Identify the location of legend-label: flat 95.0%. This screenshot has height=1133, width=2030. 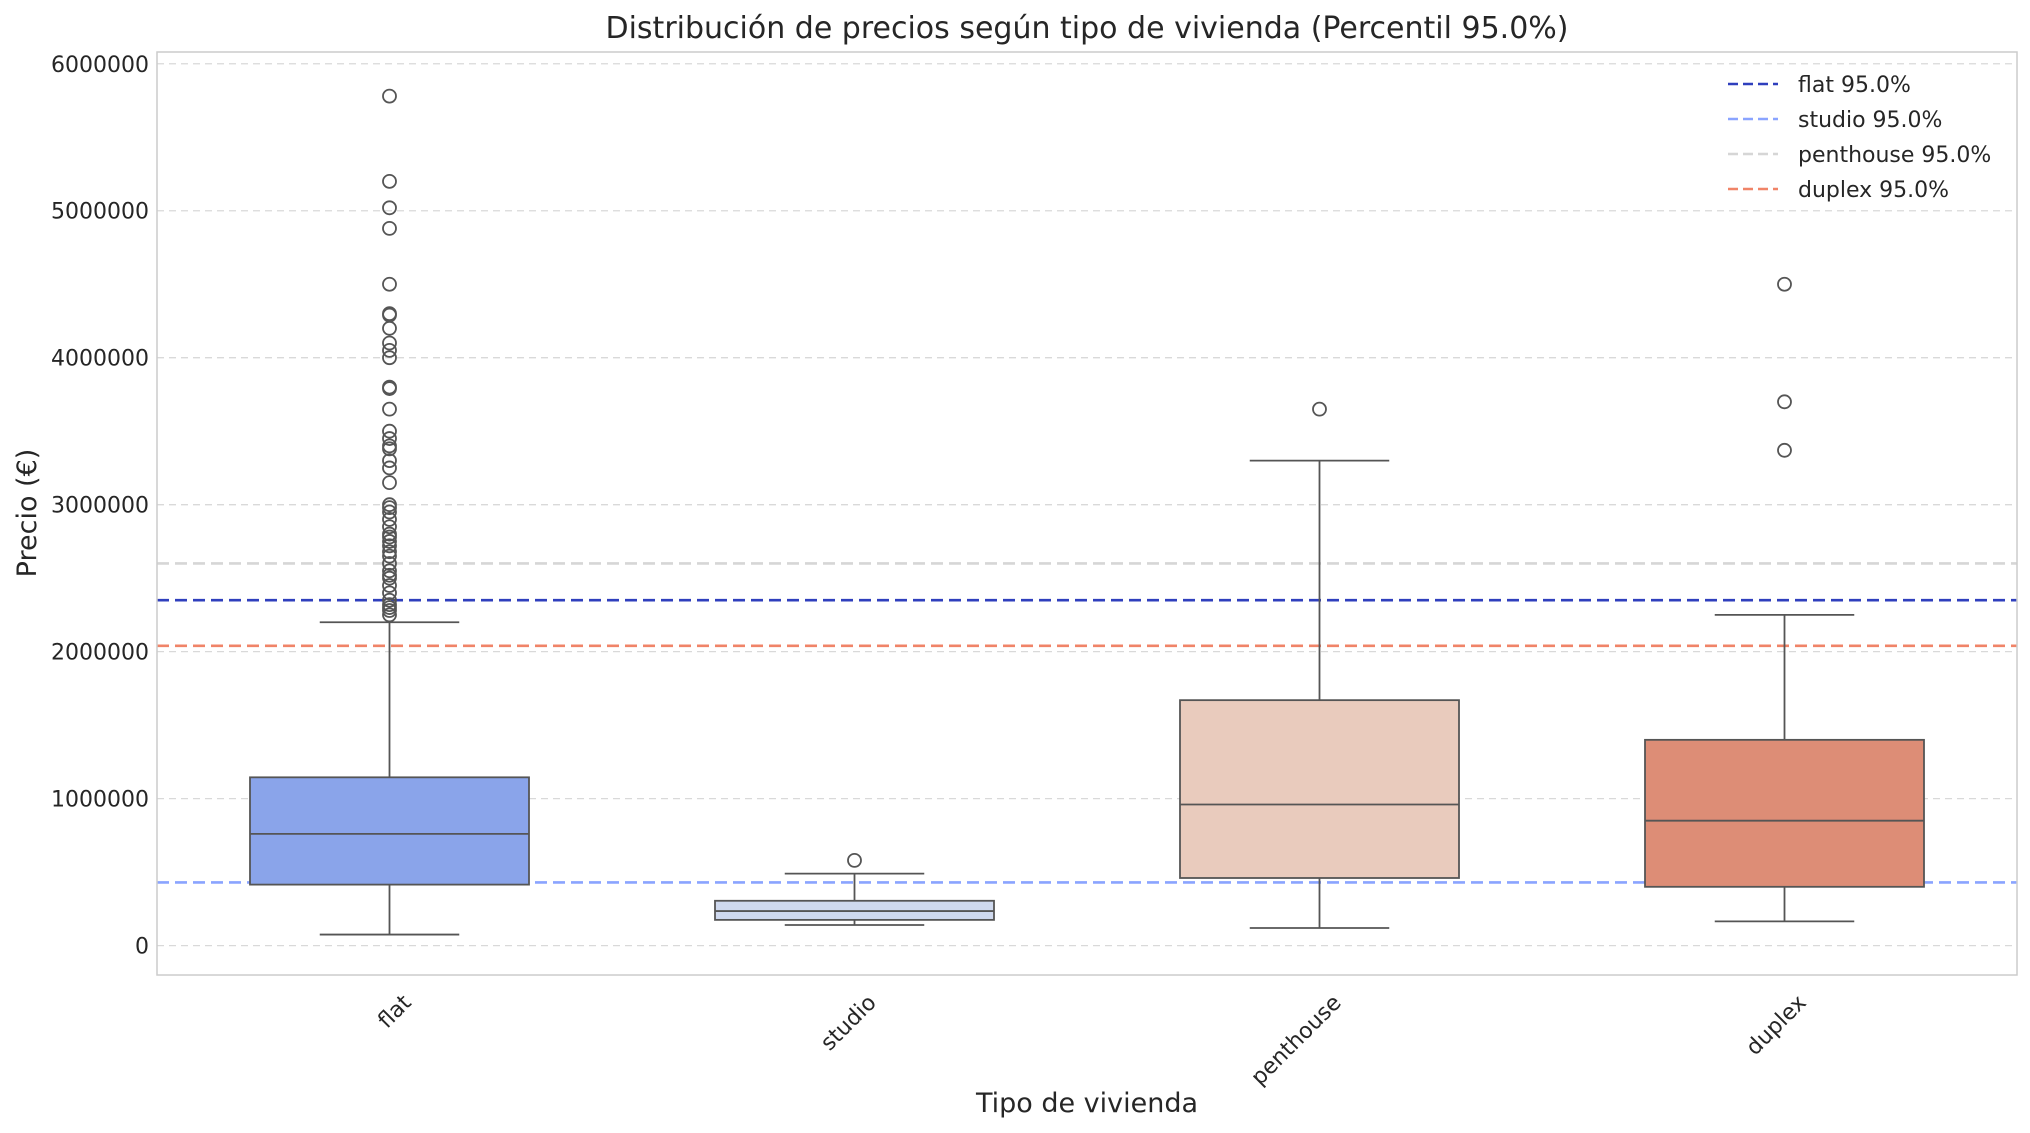
(1854, 85).